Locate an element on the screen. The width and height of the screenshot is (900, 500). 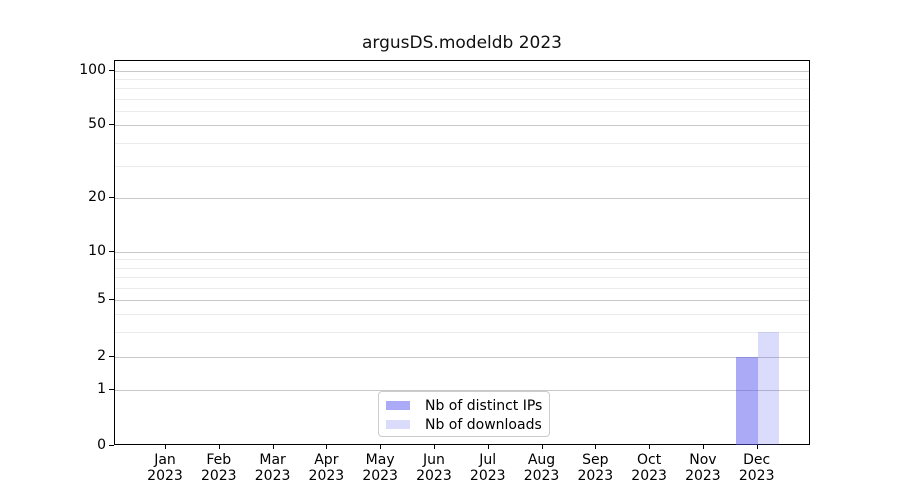
x-tick-label-oct: Oct 2023 is located at coordinates (649, 468).